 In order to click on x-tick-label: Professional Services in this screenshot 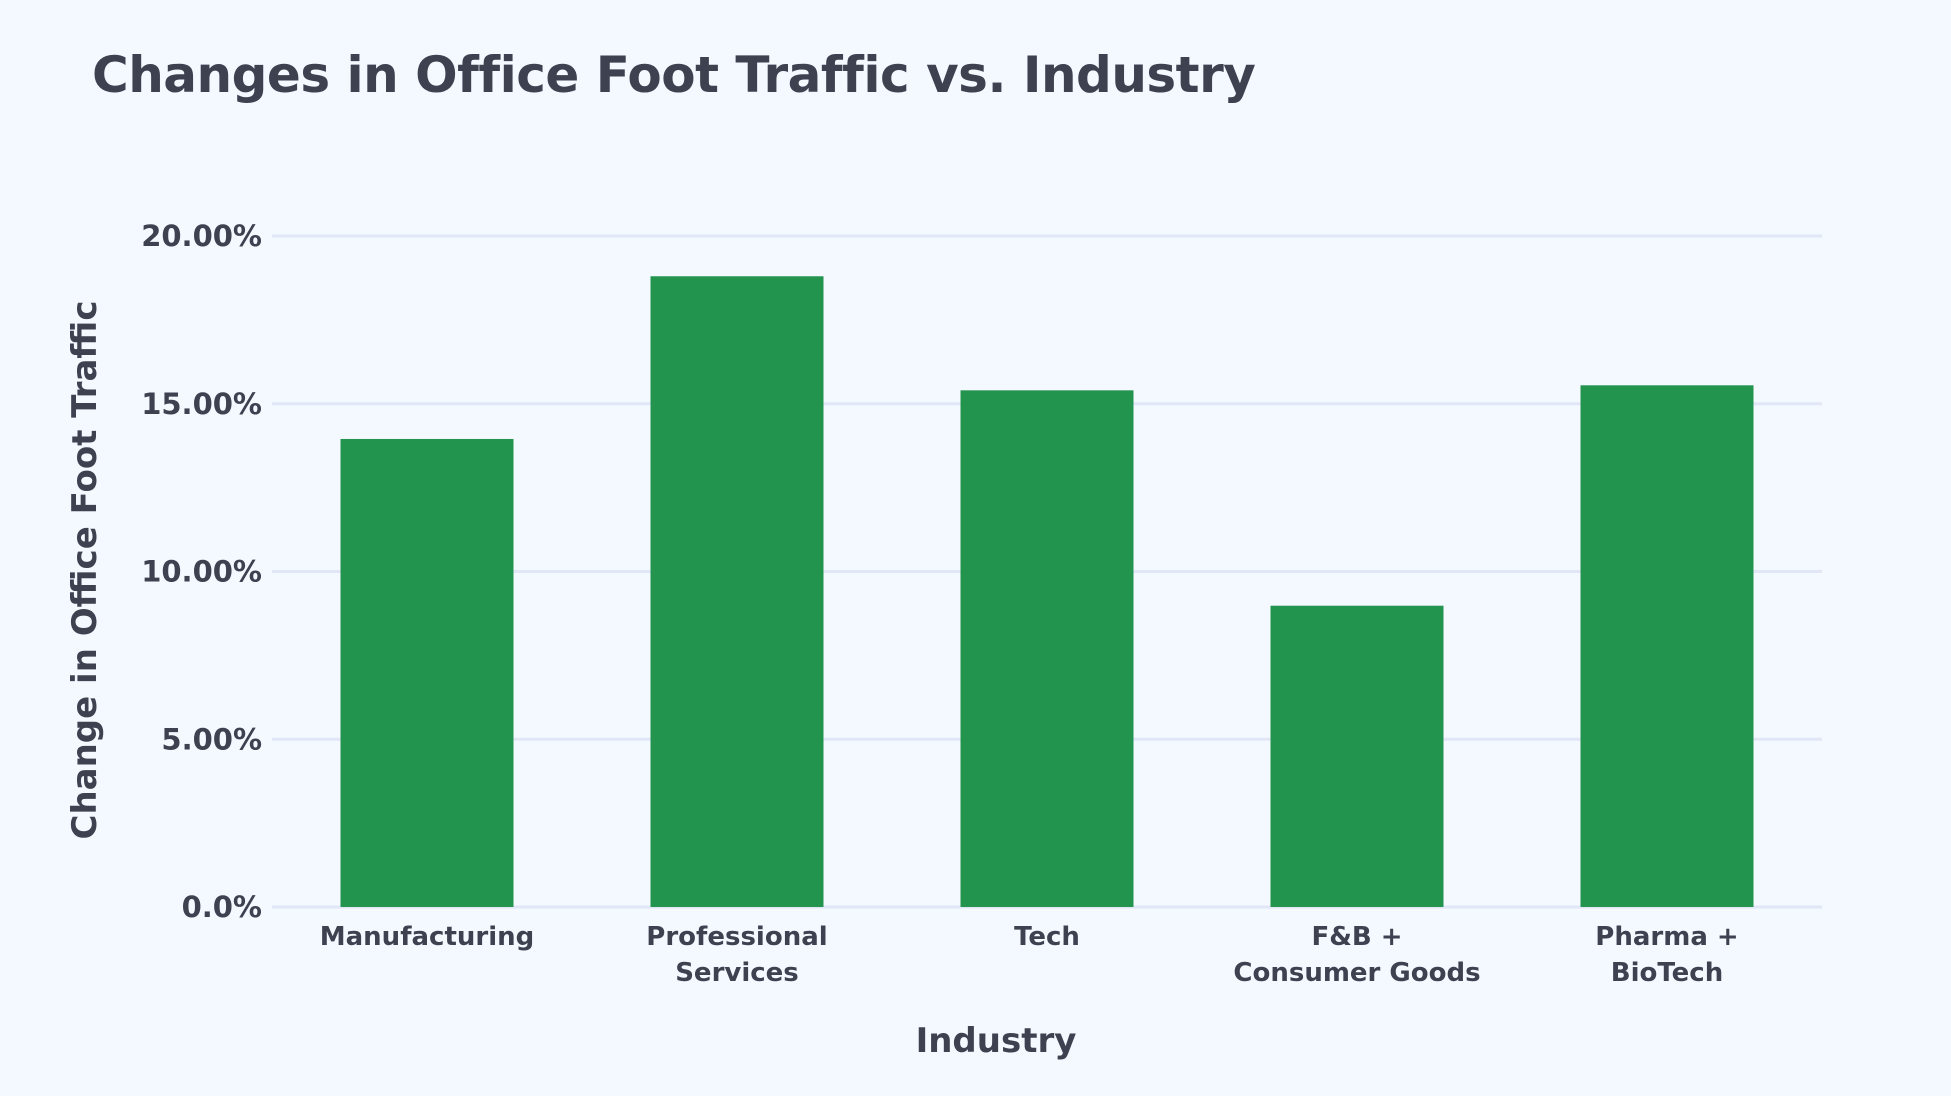, I will do `click(736, 955)`.